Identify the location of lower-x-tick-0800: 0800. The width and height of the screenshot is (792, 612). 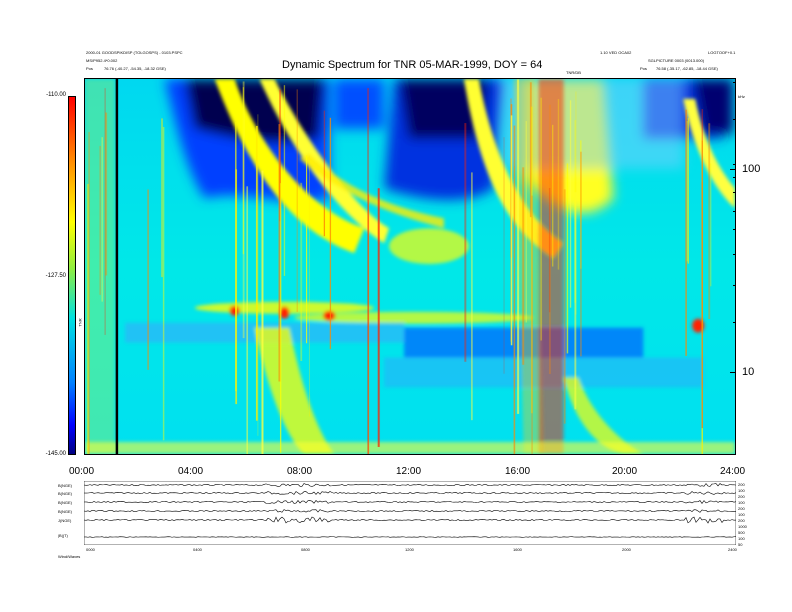
(305, 549).